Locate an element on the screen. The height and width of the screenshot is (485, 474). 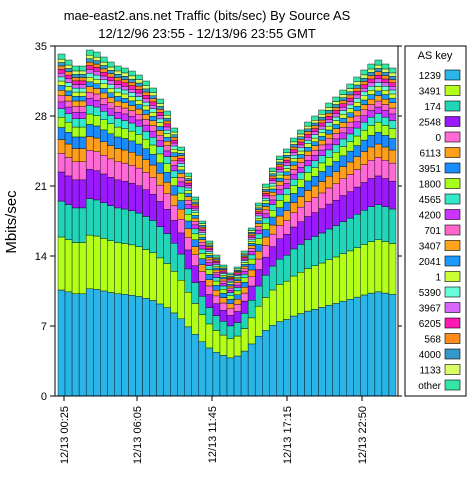
bar-segment-other is located at coordinates (237, 268).